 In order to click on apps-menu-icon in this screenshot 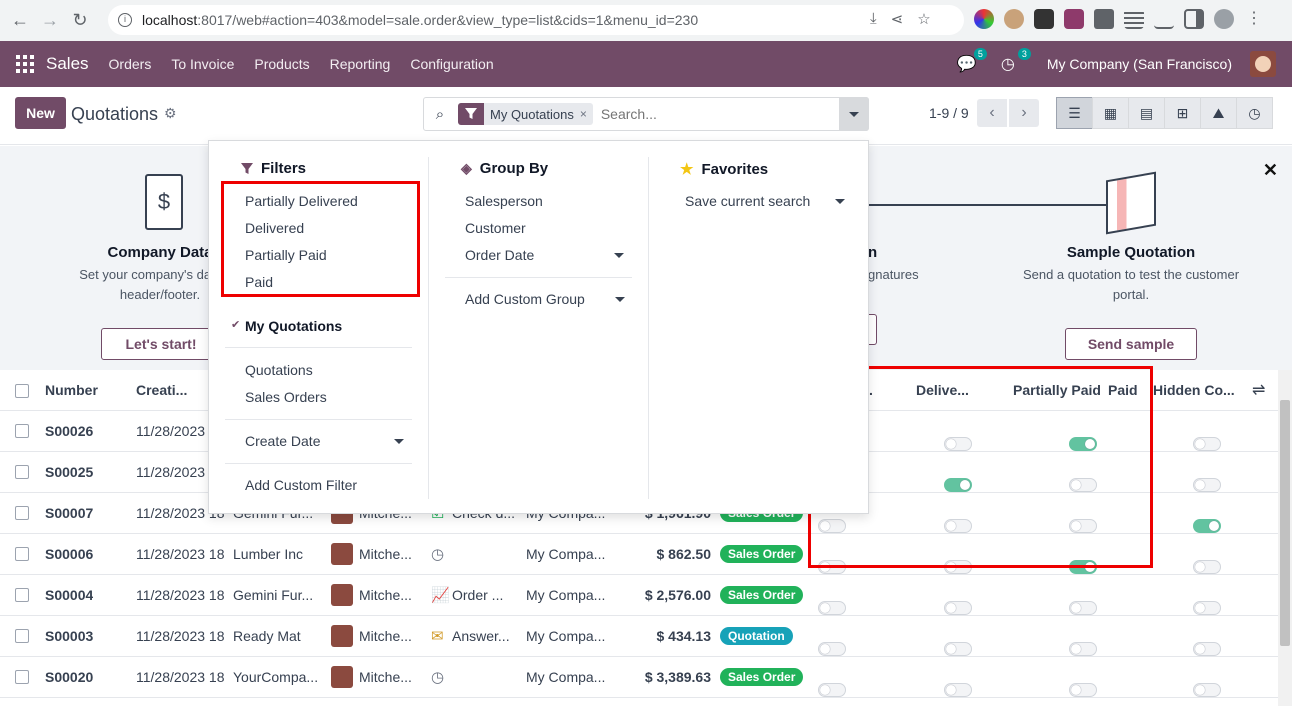, I will do `click(25, 64)`.